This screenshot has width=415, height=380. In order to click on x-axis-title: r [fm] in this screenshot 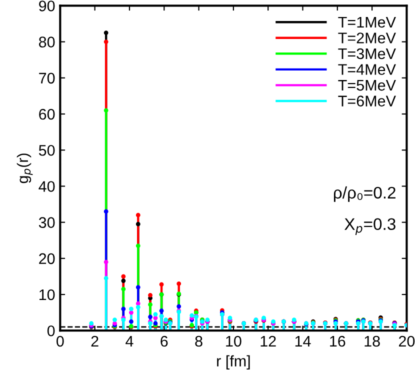, I will do `click(233, 362)`.